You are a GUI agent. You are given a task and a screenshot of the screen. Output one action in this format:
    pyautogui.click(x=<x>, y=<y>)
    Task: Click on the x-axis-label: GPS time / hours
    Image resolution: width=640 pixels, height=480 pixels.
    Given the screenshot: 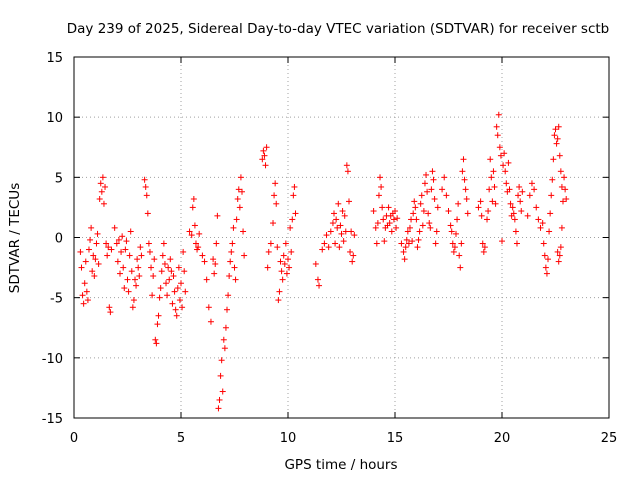 What is the action you would take?
    pyautogui.click(x=340, y=465)
    